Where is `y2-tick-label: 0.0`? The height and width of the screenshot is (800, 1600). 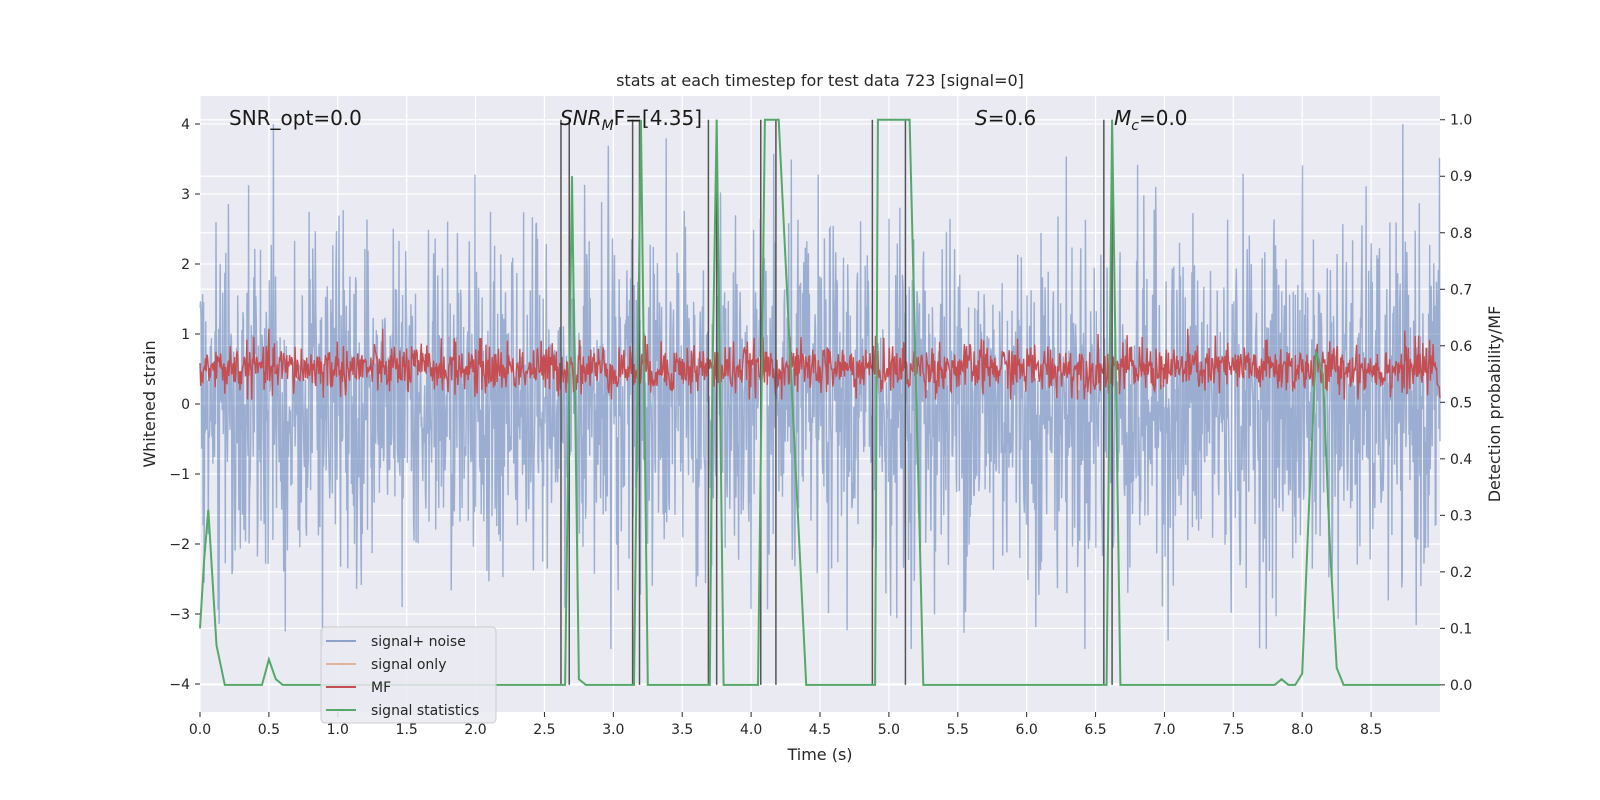 y2-tick-label: 0.0 is located at coordinates (1461, 686).